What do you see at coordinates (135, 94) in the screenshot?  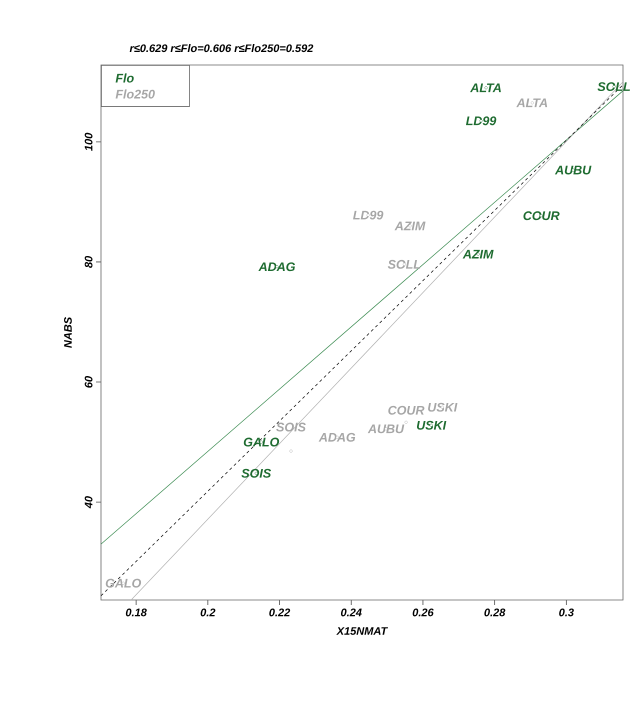 I see `text: Flo250` at bounding box center [135, 94].